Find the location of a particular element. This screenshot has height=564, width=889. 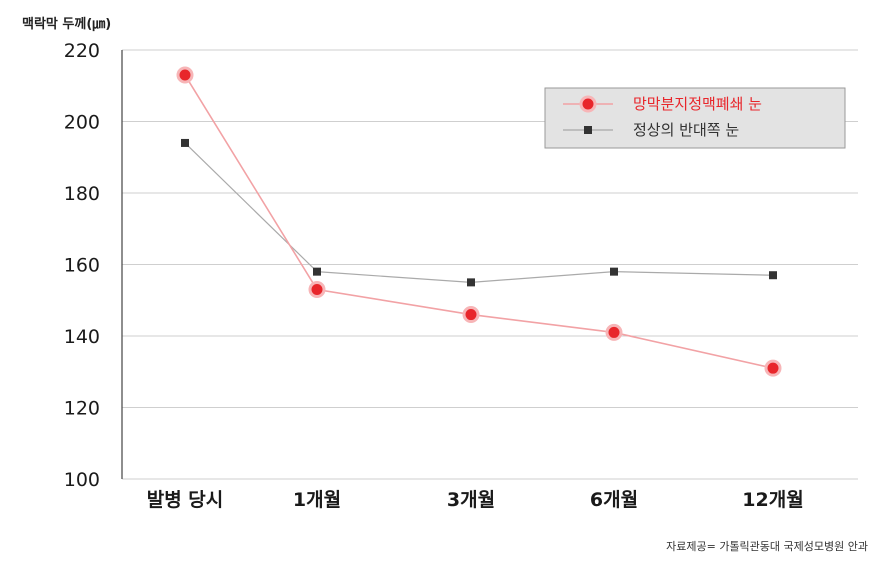

y-tick-label: 180 is located at coordinates (82, 194).